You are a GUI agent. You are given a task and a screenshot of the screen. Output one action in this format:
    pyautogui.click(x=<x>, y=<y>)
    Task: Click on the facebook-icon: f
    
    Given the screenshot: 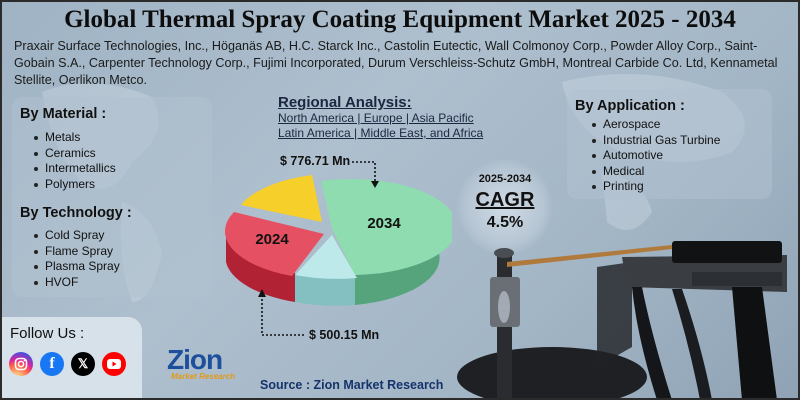 What is the action you would take?
    pyautogui.click(x=52, y=364)
    